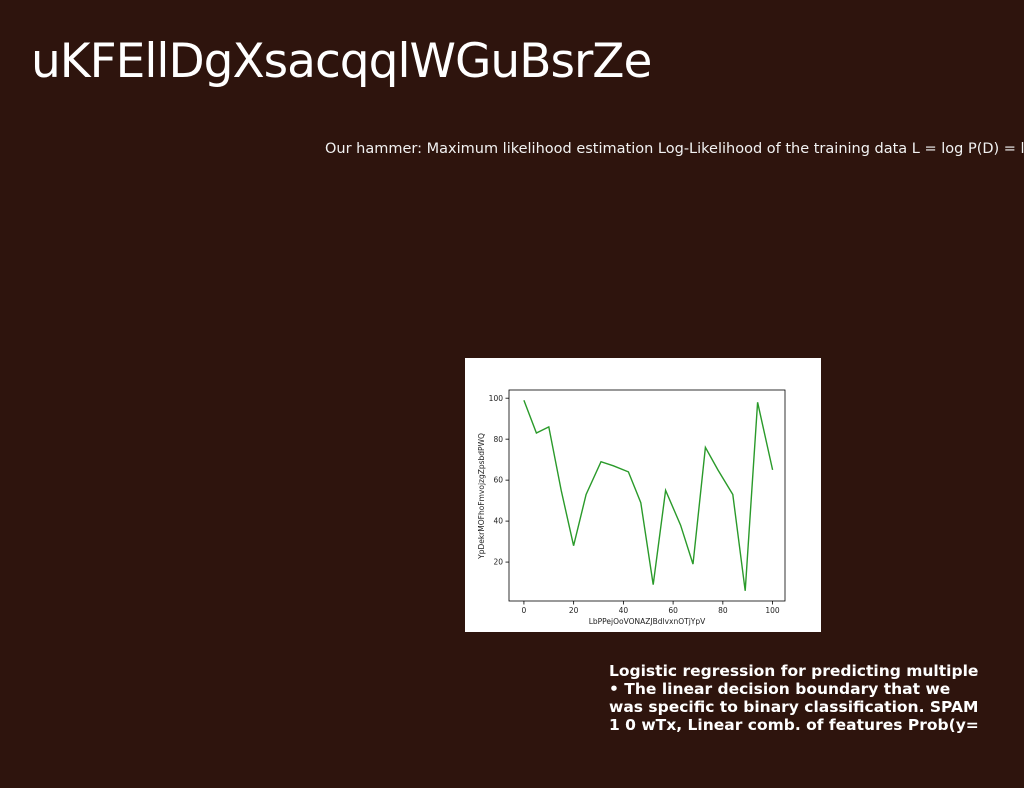 This screenshot has height=788, width=1024. I want to click on x-tick-label: 40, so click(624, 610).